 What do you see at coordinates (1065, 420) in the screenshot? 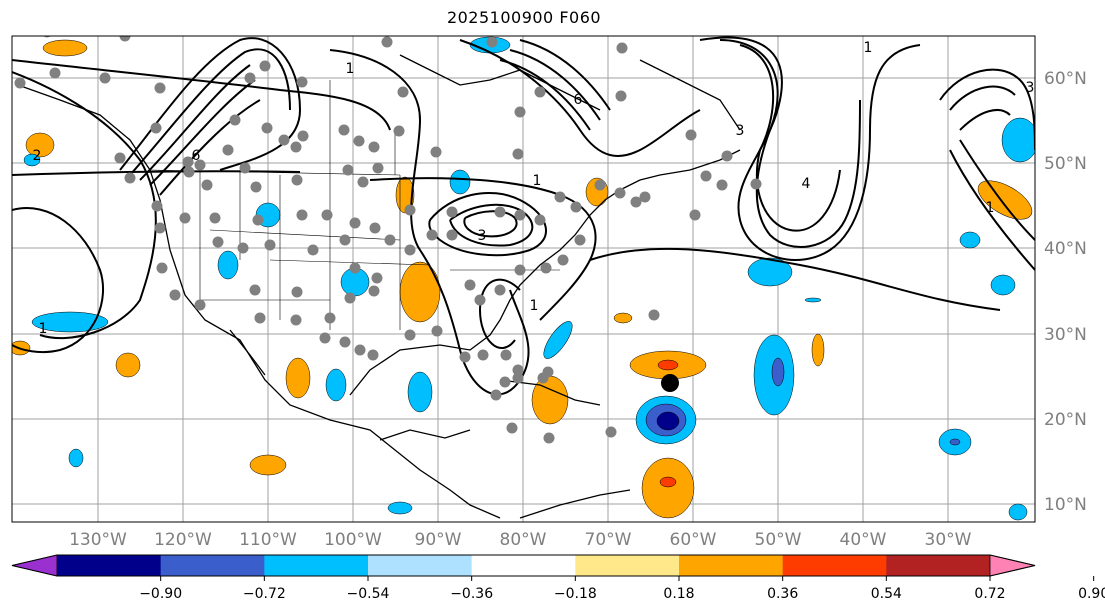
I see `latitude-label: 20°N` at bounding box center [1065, 420].